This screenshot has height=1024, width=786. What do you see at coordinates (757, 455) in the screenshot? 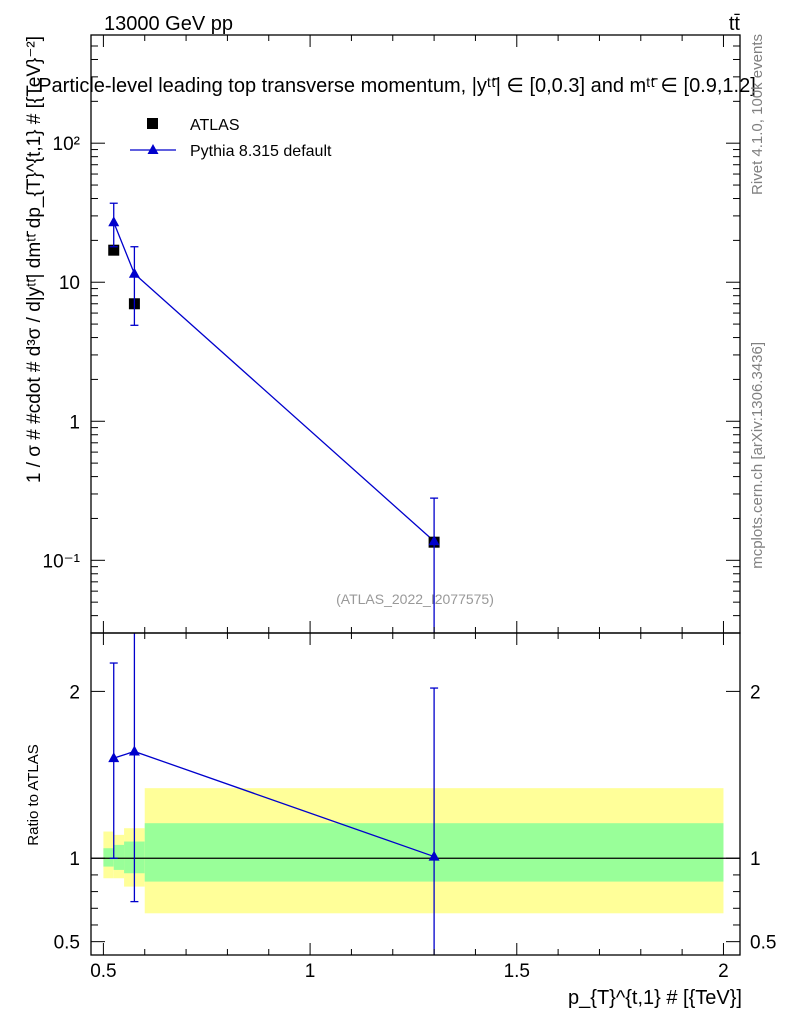
I see `mcplots-label: mcplots.cern.ch [arXiv:1306.3436]` at bounding box center [757, 455].